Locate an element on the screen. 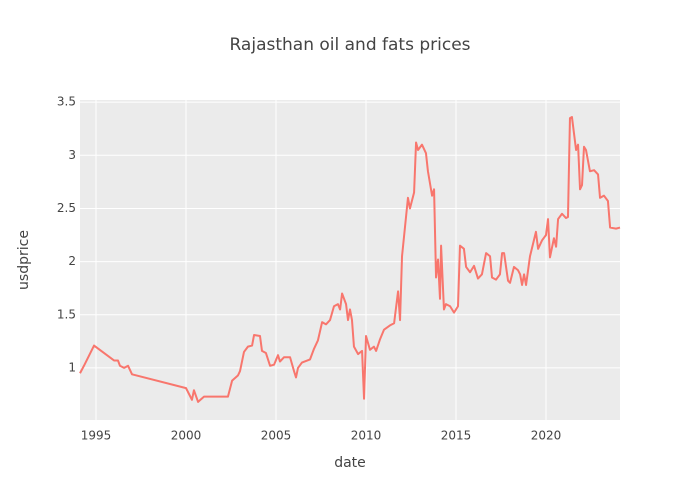 Image resolution: width=700 pixels, height=500 pixels. x-tick-label: 2020 is located at coordinates (546, 436).